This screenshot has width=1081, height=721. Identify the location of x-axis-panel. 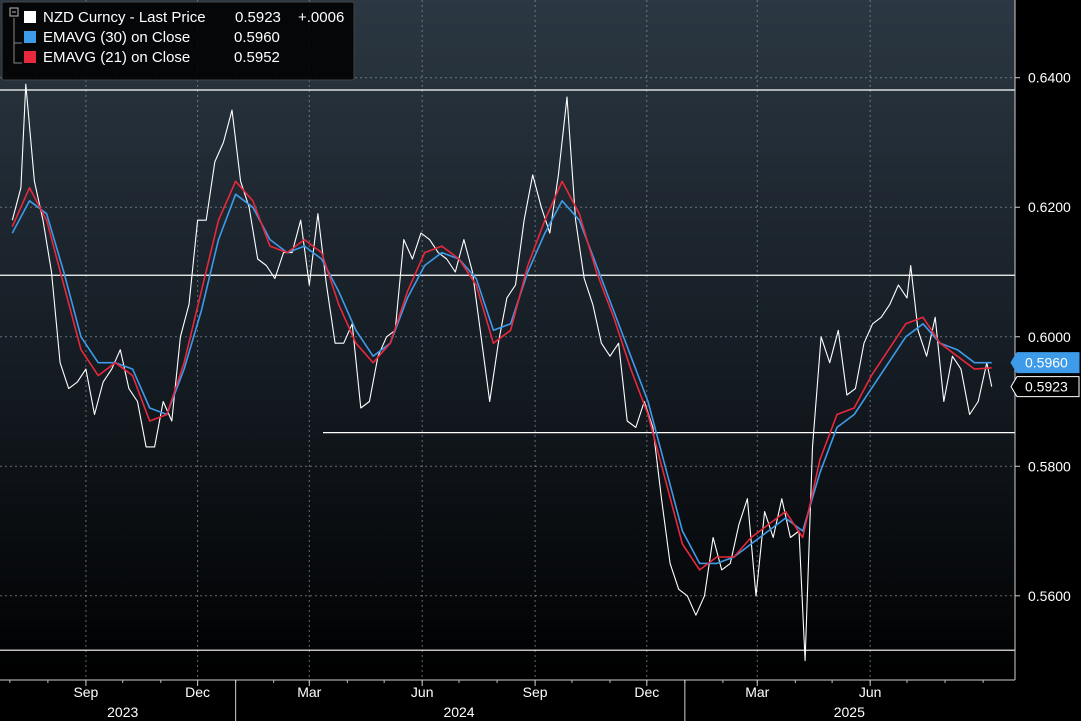
(507, 700).